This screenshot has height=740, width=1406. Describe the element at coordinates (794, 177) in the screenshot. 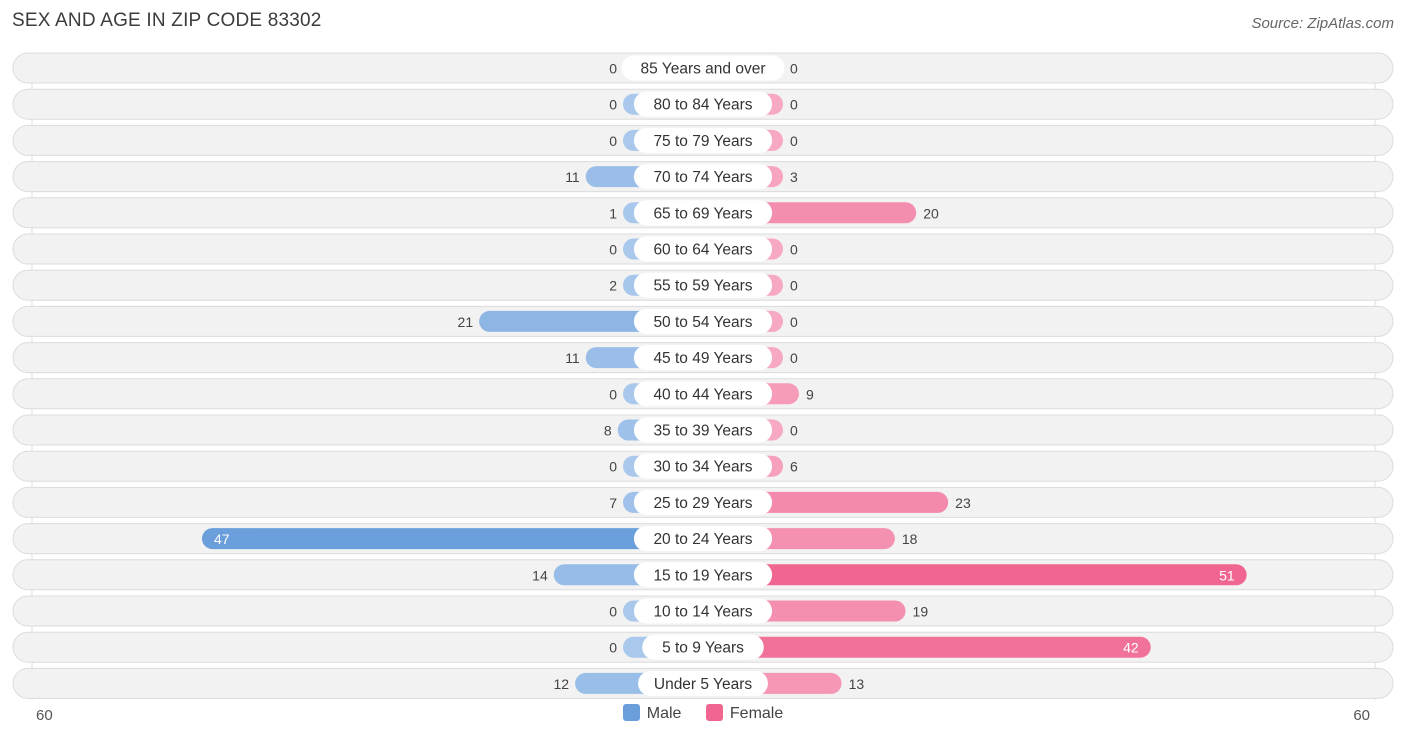

I see `value-label-female: 3` at that location.